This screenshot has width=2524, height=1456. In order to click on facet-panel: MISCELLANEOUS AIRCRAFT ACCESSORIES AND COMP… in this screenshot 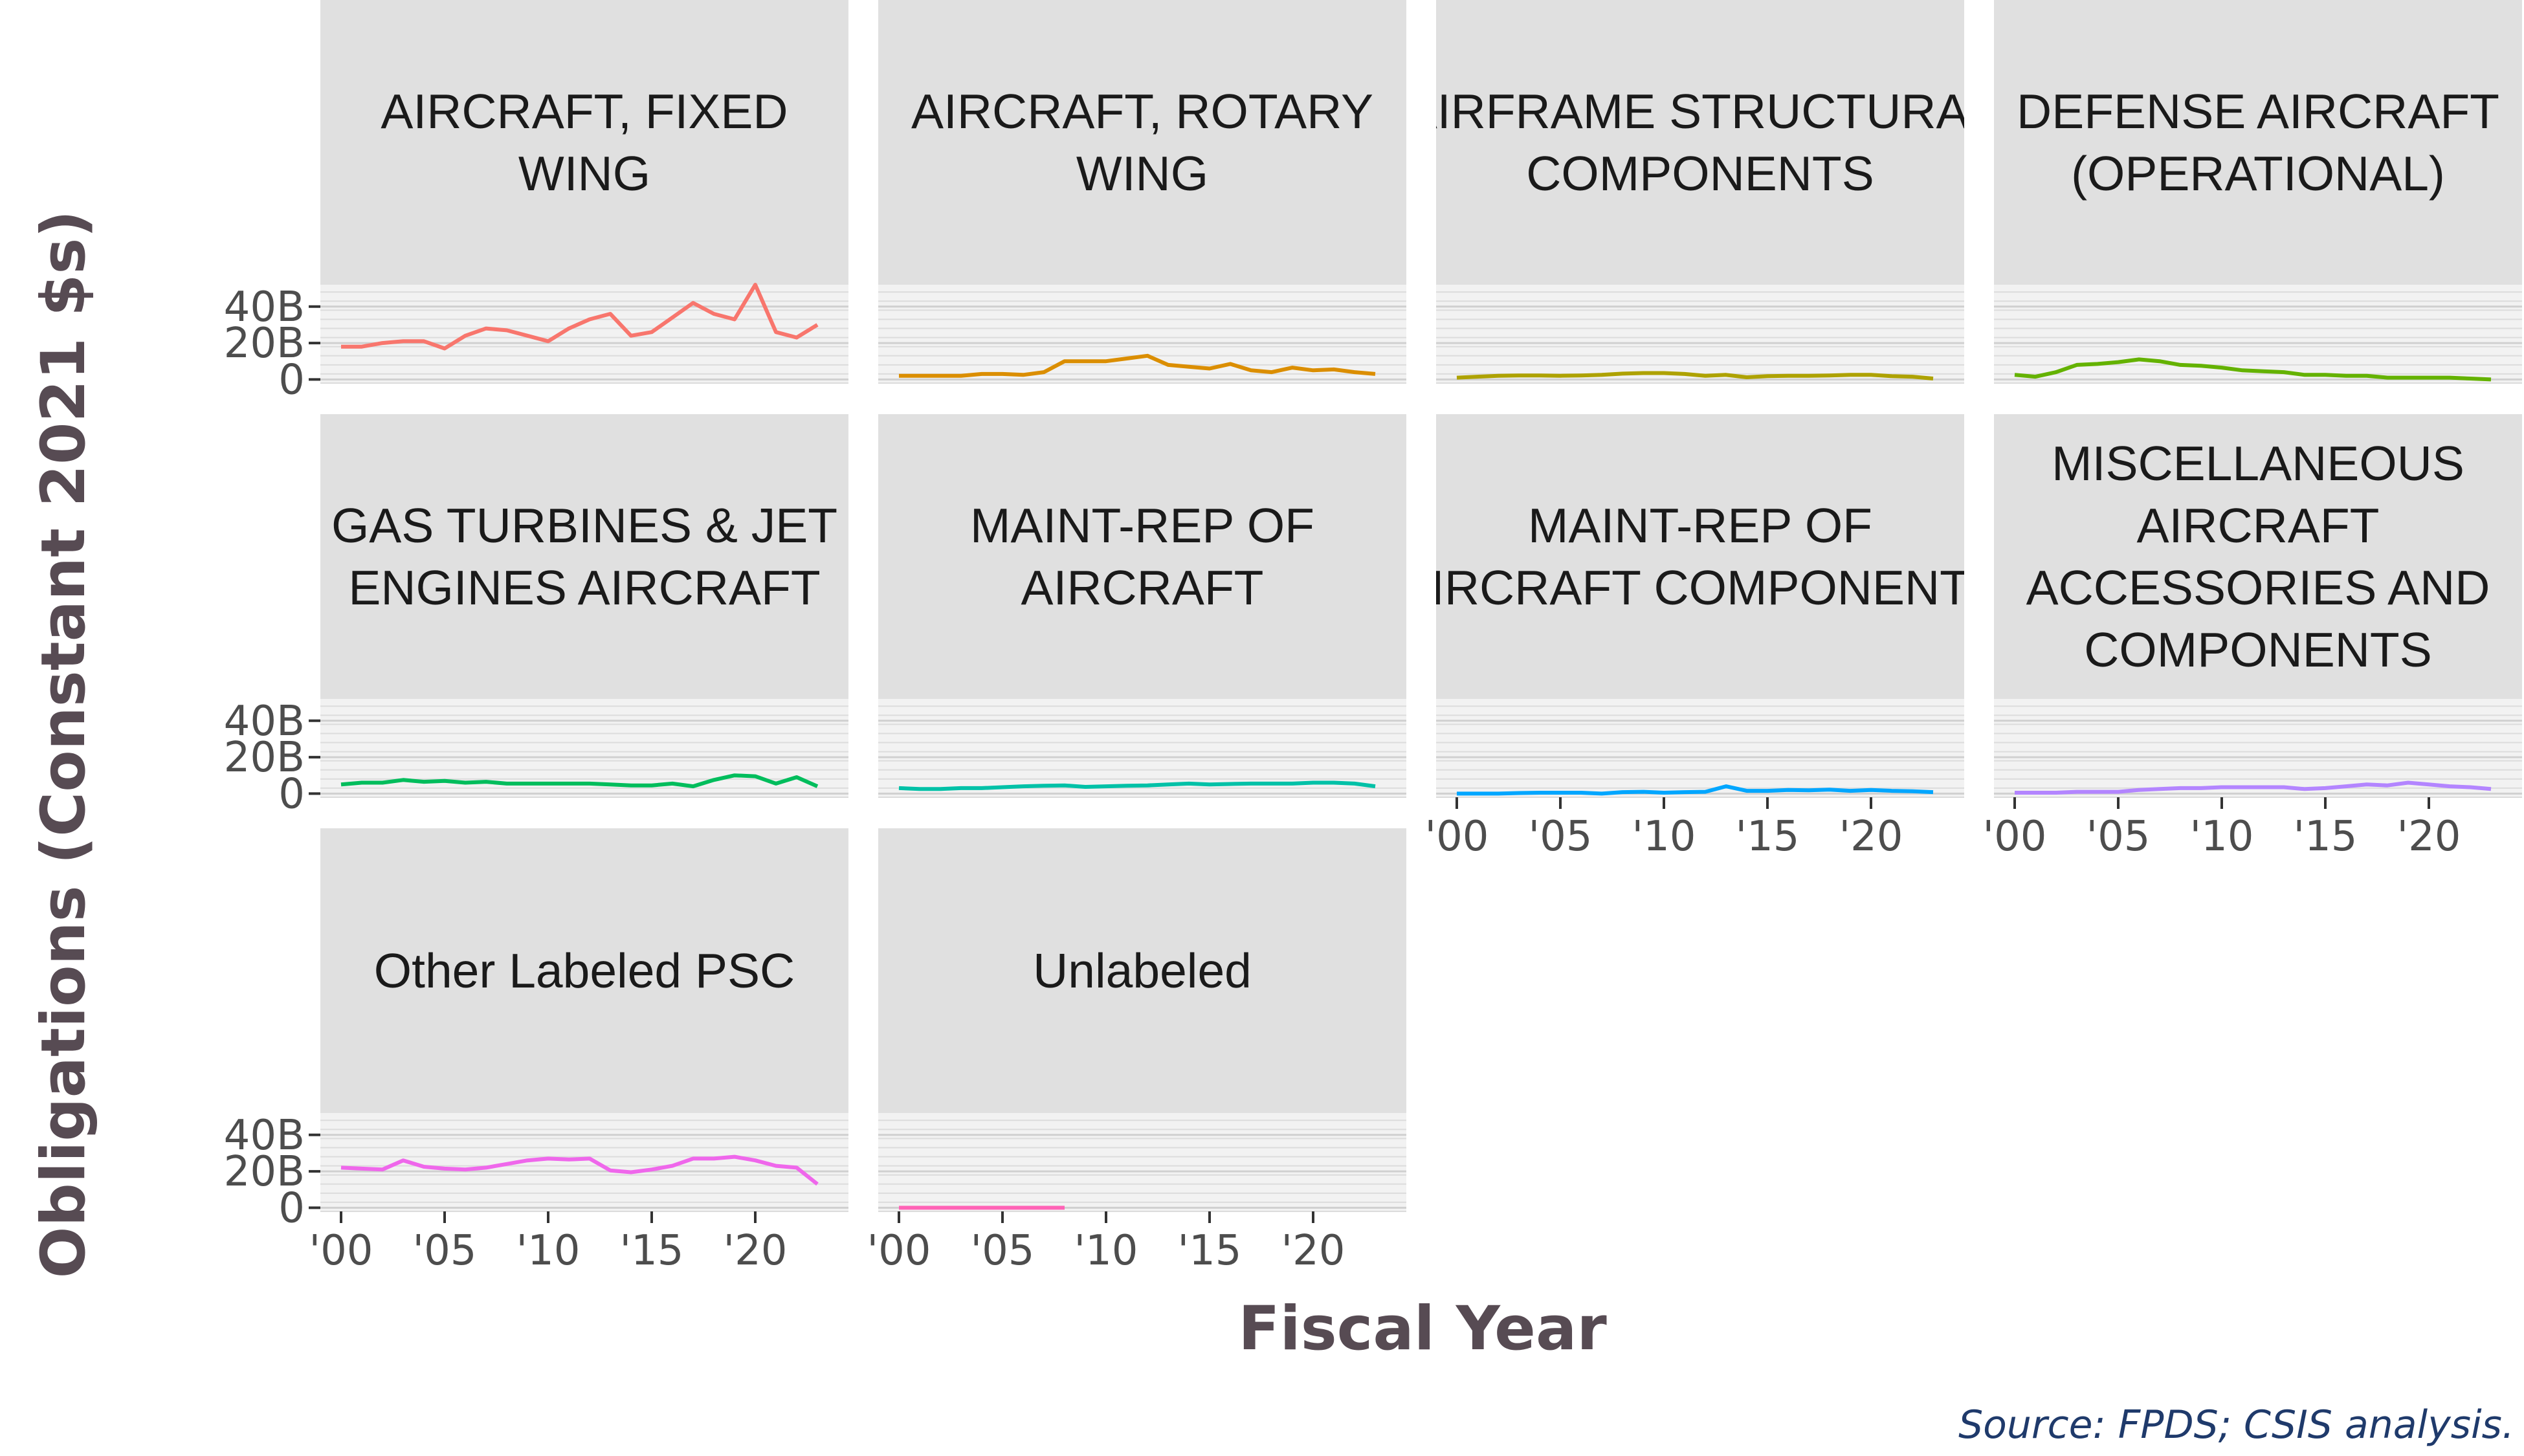, I will do `click(2258, 606)`.